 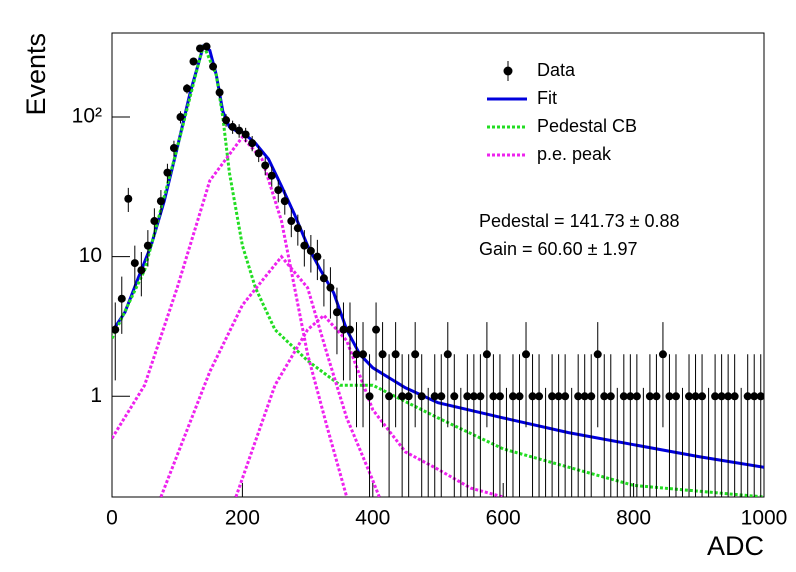 What do you see at coordinates (633, 518) in the screenshot?
I see `x-tick-label: 800` at bounding box center [633, 518].